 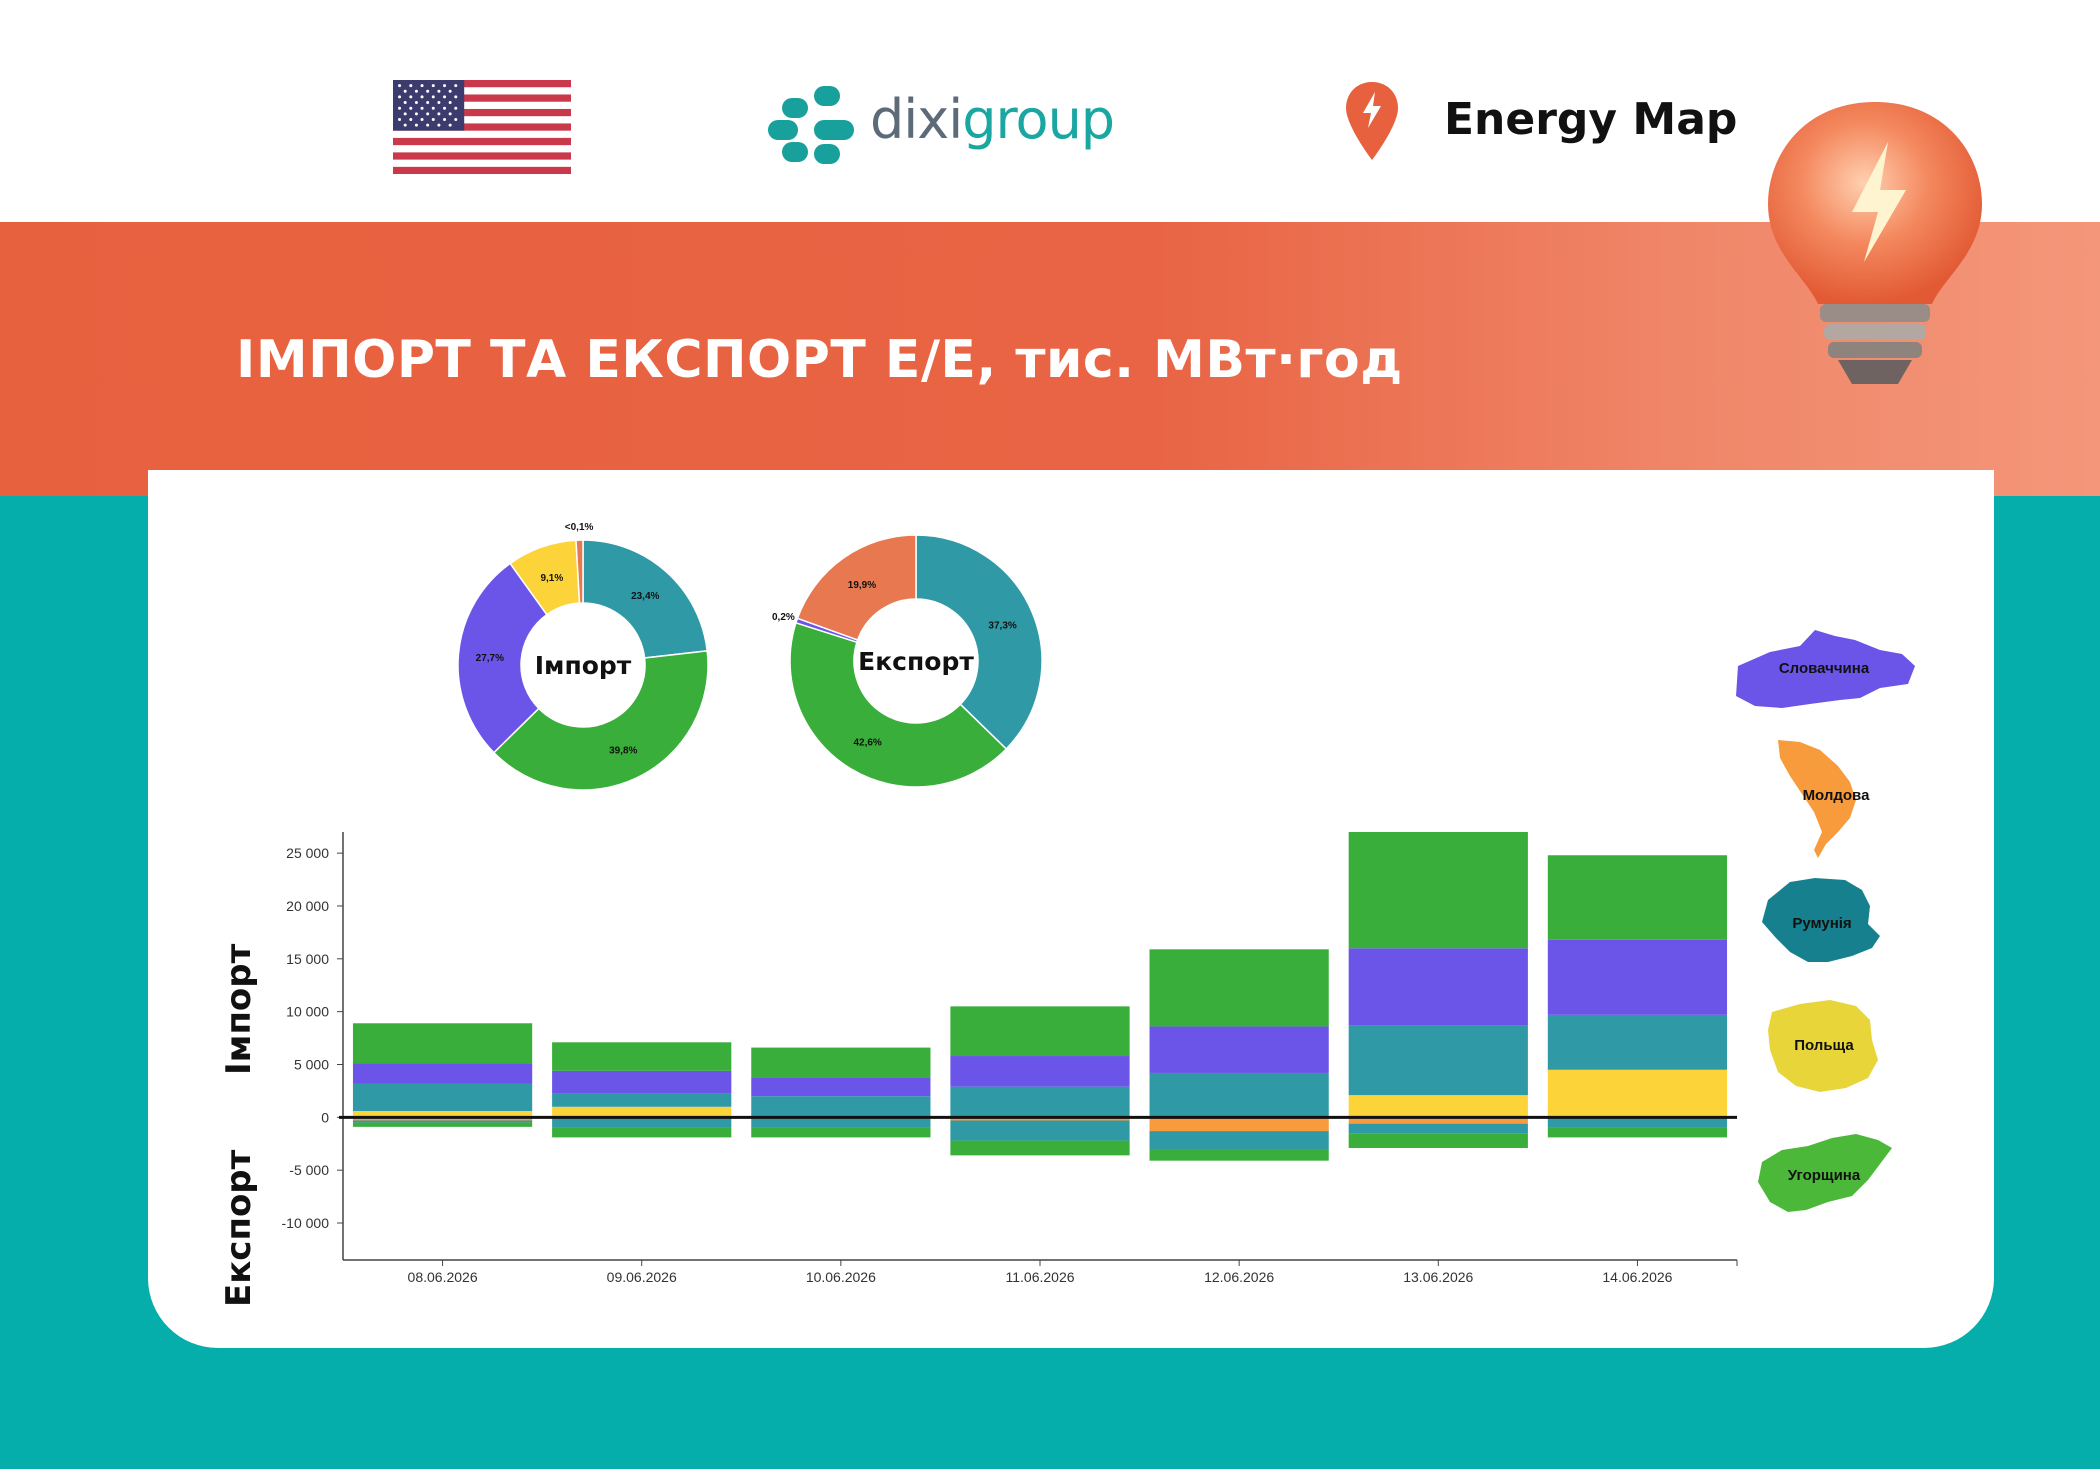 I want to click on romania-map-icon, so click(x=1821, y=920).